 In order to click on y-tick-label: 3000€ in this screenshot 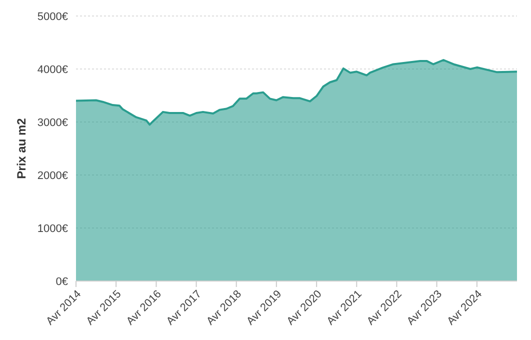, I will do `click(52, 122)`.